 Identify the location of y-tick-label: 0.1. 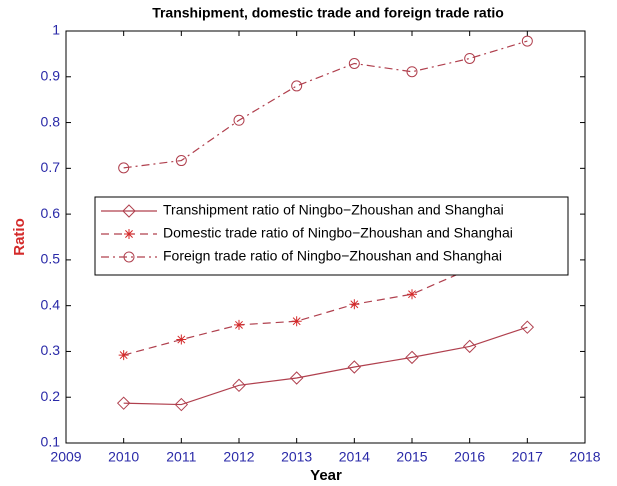
(51, 442).